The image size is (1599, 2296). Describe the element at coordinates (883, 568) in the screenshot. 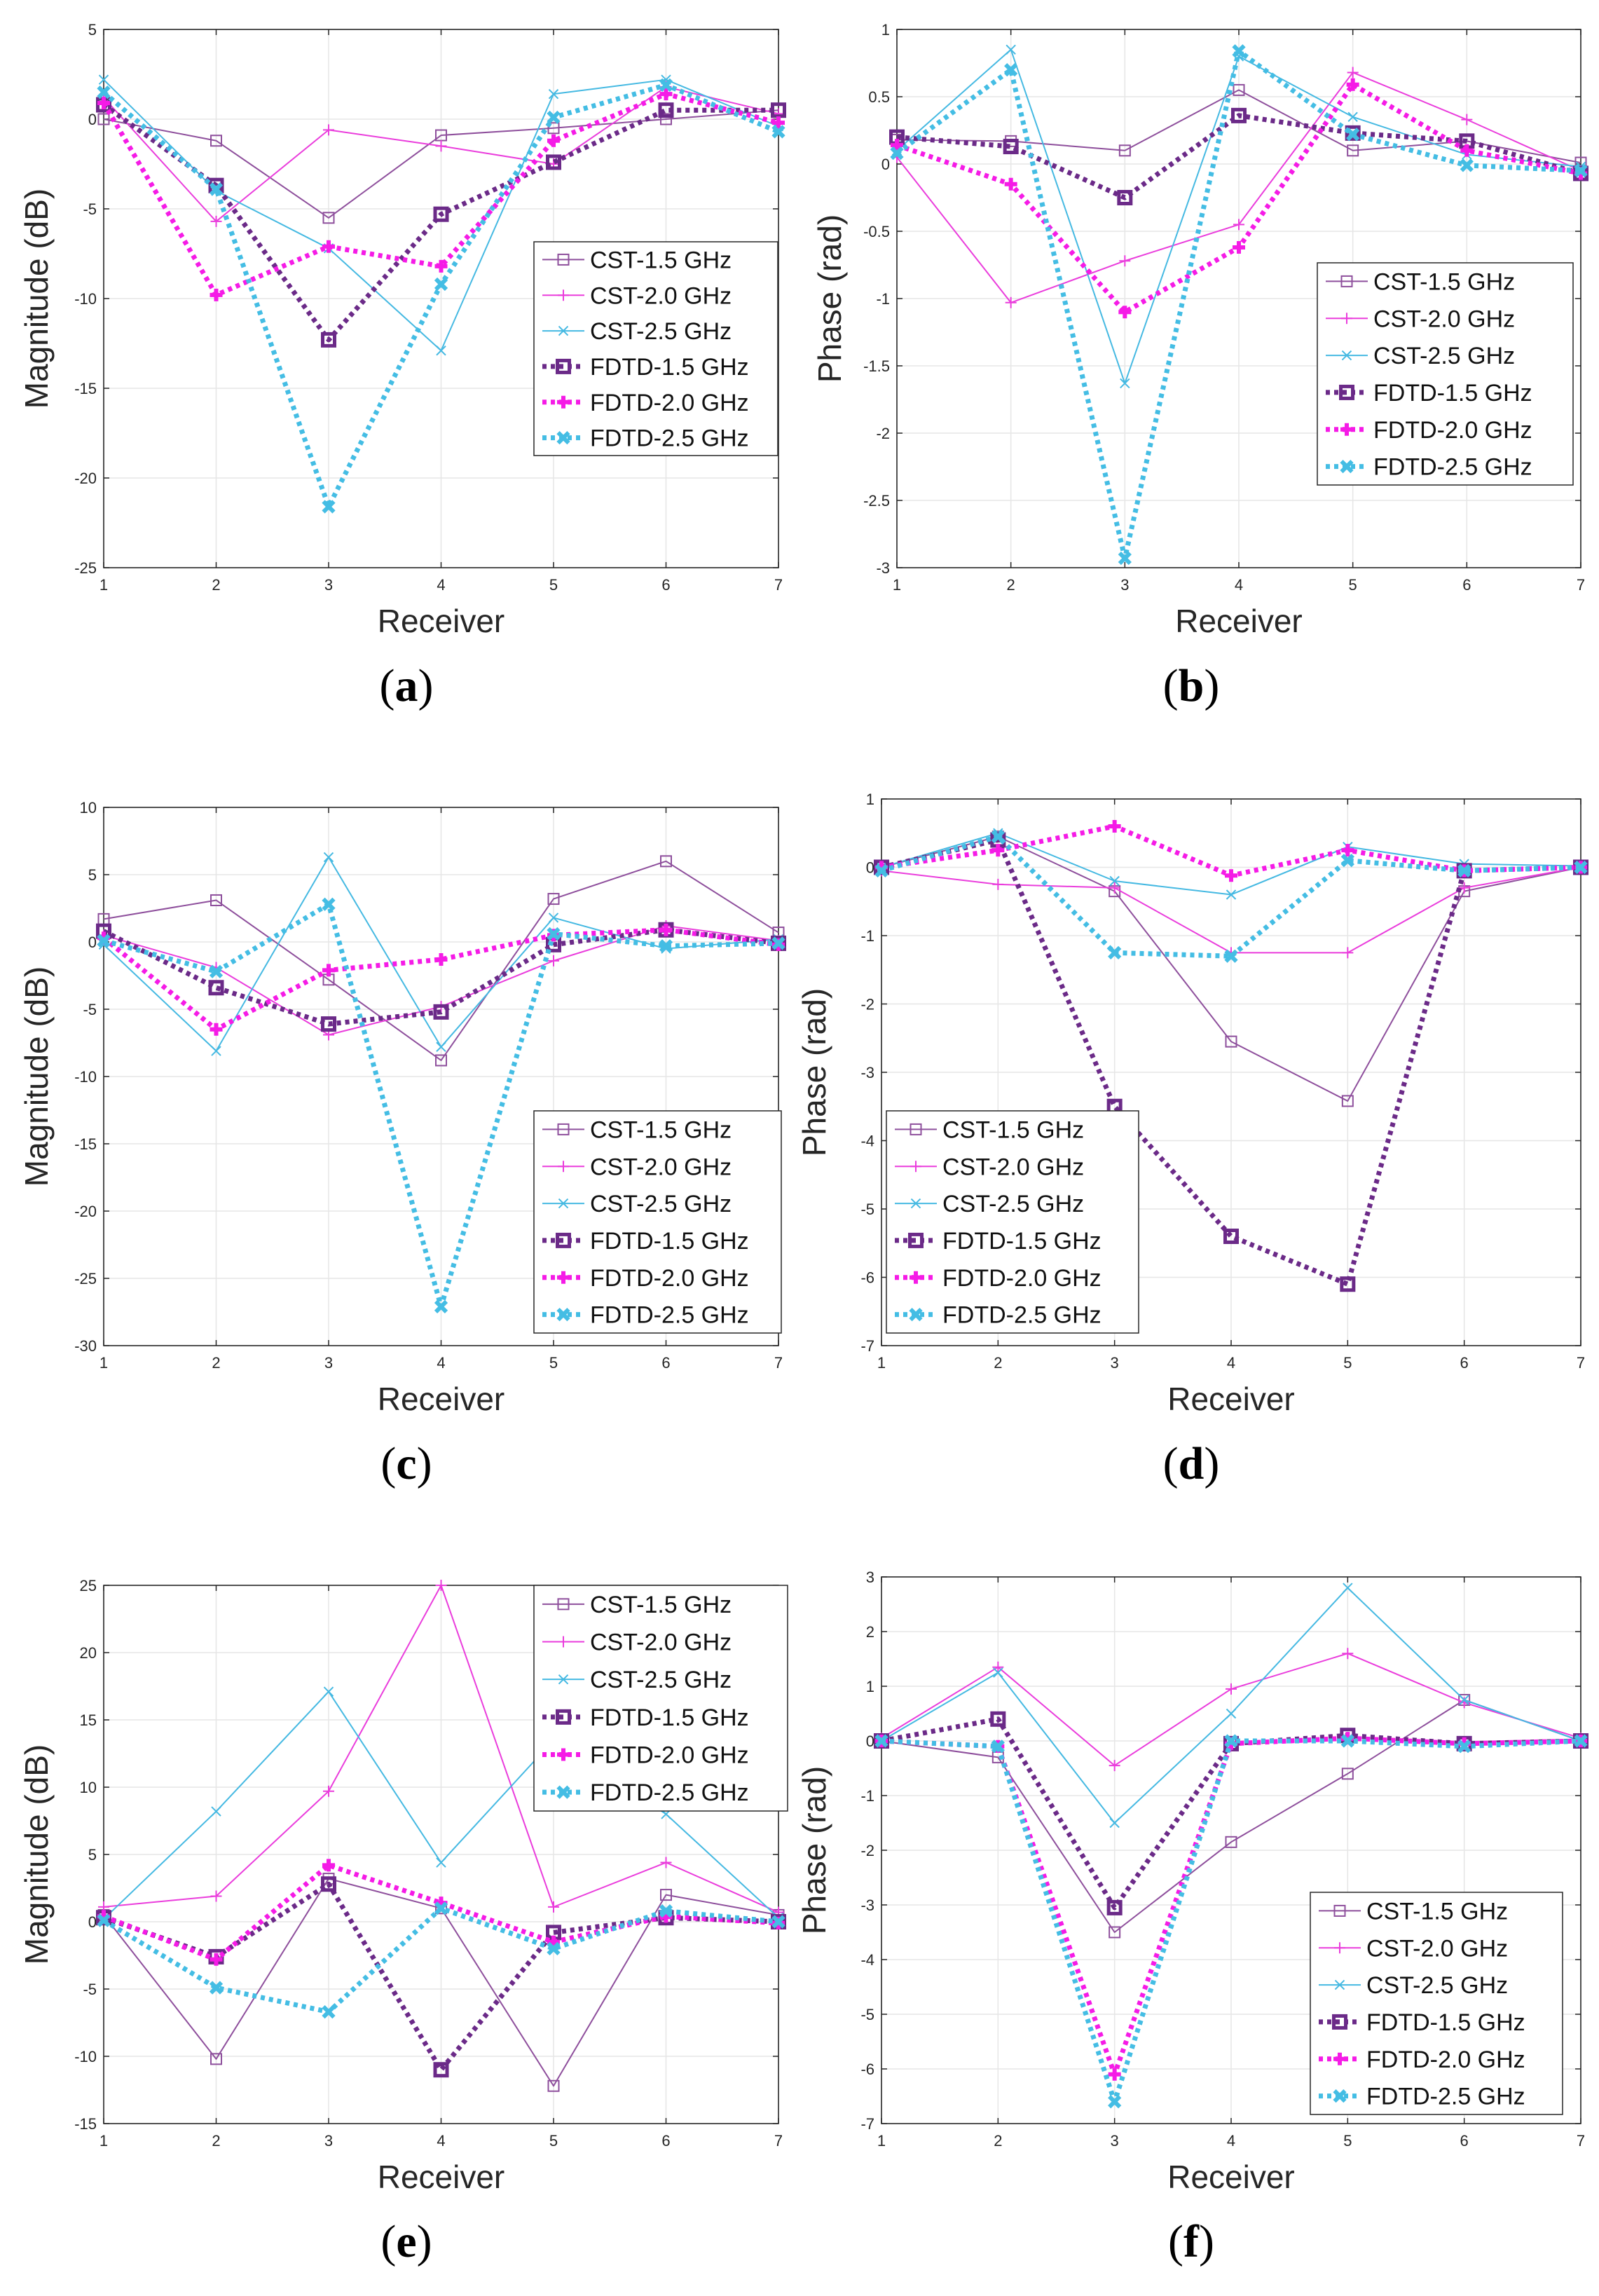

I see `y-tick-label: -3` at that location.